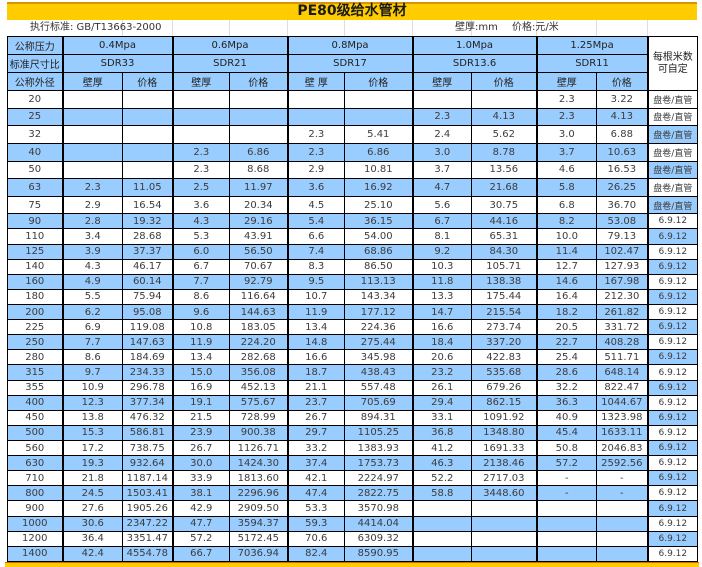  Describe the element at coordinates (147, 433) in the screenshot. I see `cell-value: 586.81` at that location.